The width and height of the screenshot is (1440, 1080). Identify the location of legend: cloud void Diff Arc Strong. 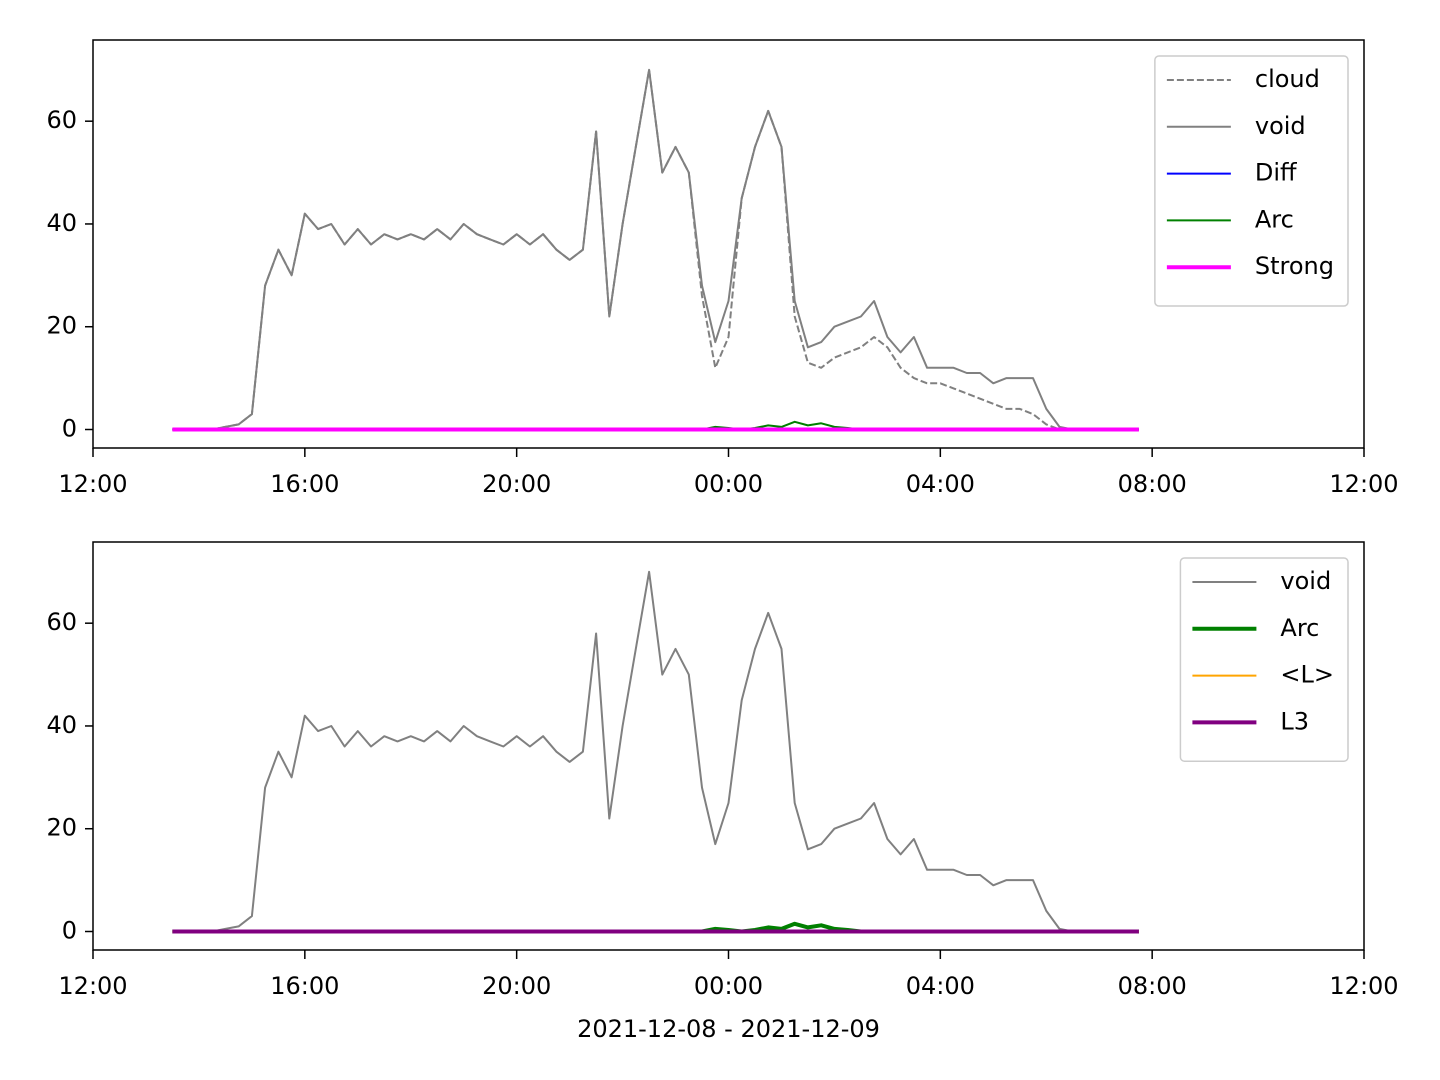
(1251, 181).